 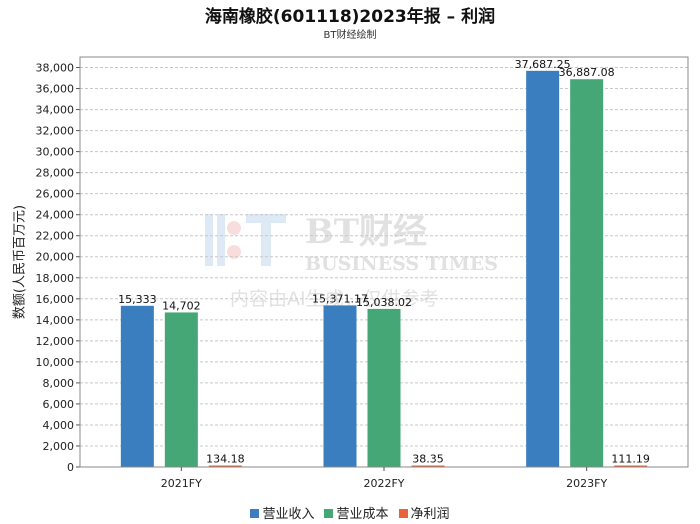 I want to click on y-tick-label: 4,000, so click(x=59, y=425).